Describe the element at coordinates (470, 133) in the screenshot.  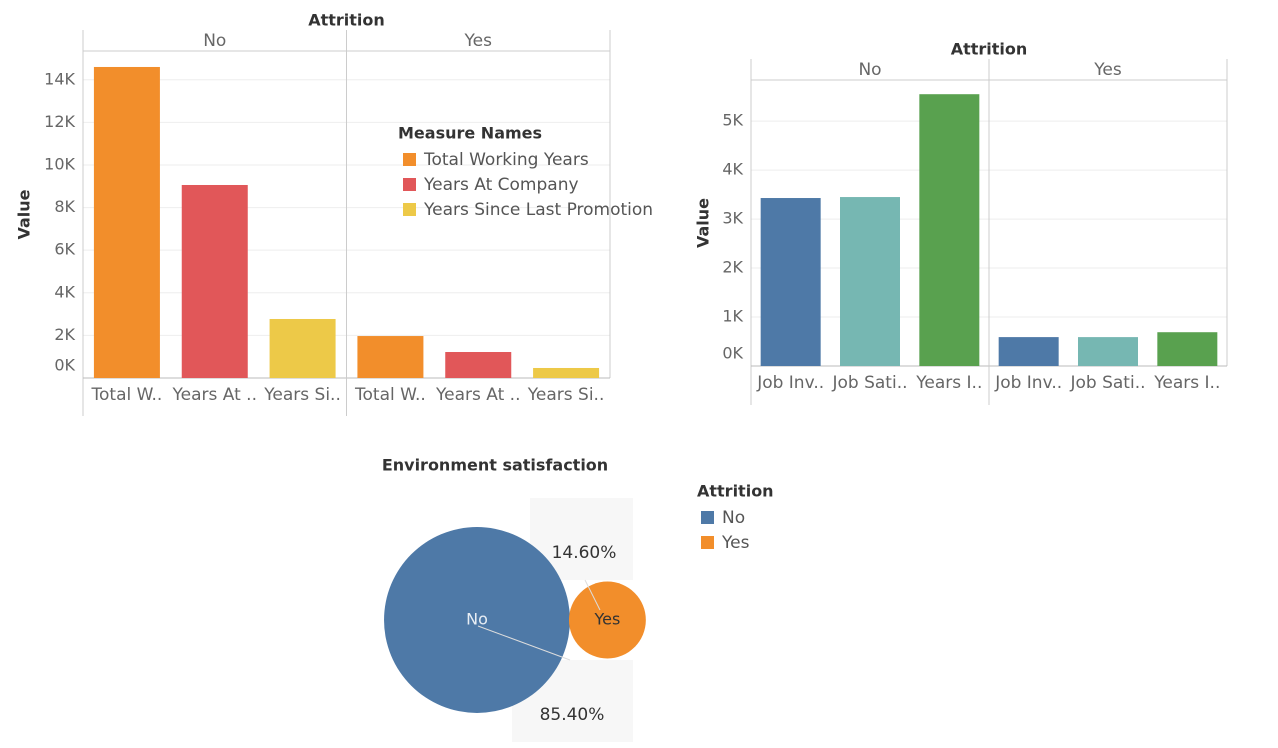
I see `legend-title: Measure Names` at that location.